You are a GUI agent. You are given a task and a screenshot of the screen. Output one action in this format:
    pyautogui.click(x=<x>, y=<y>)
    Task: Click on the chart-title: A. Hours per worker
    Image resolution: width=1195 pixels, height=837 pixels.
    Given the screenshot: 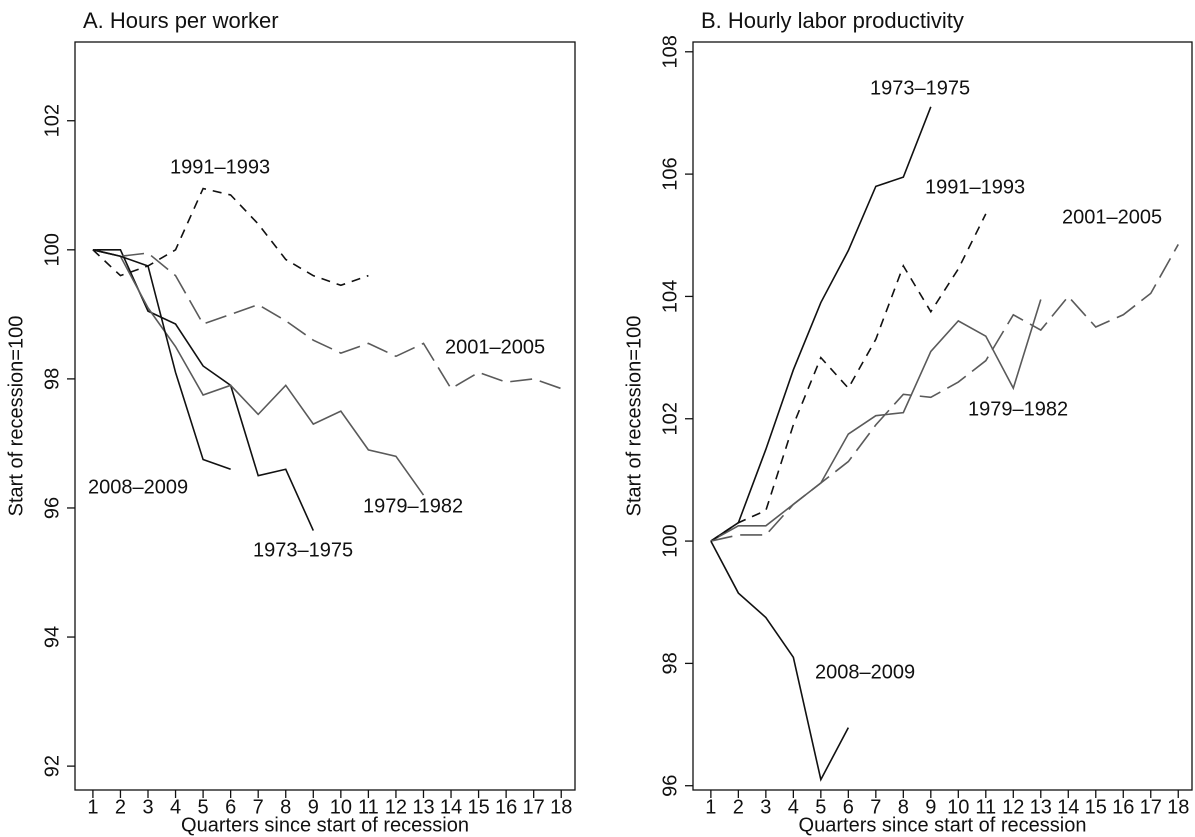 What is the action you would take?
    pyautogui.click(x=181, y=20)
    